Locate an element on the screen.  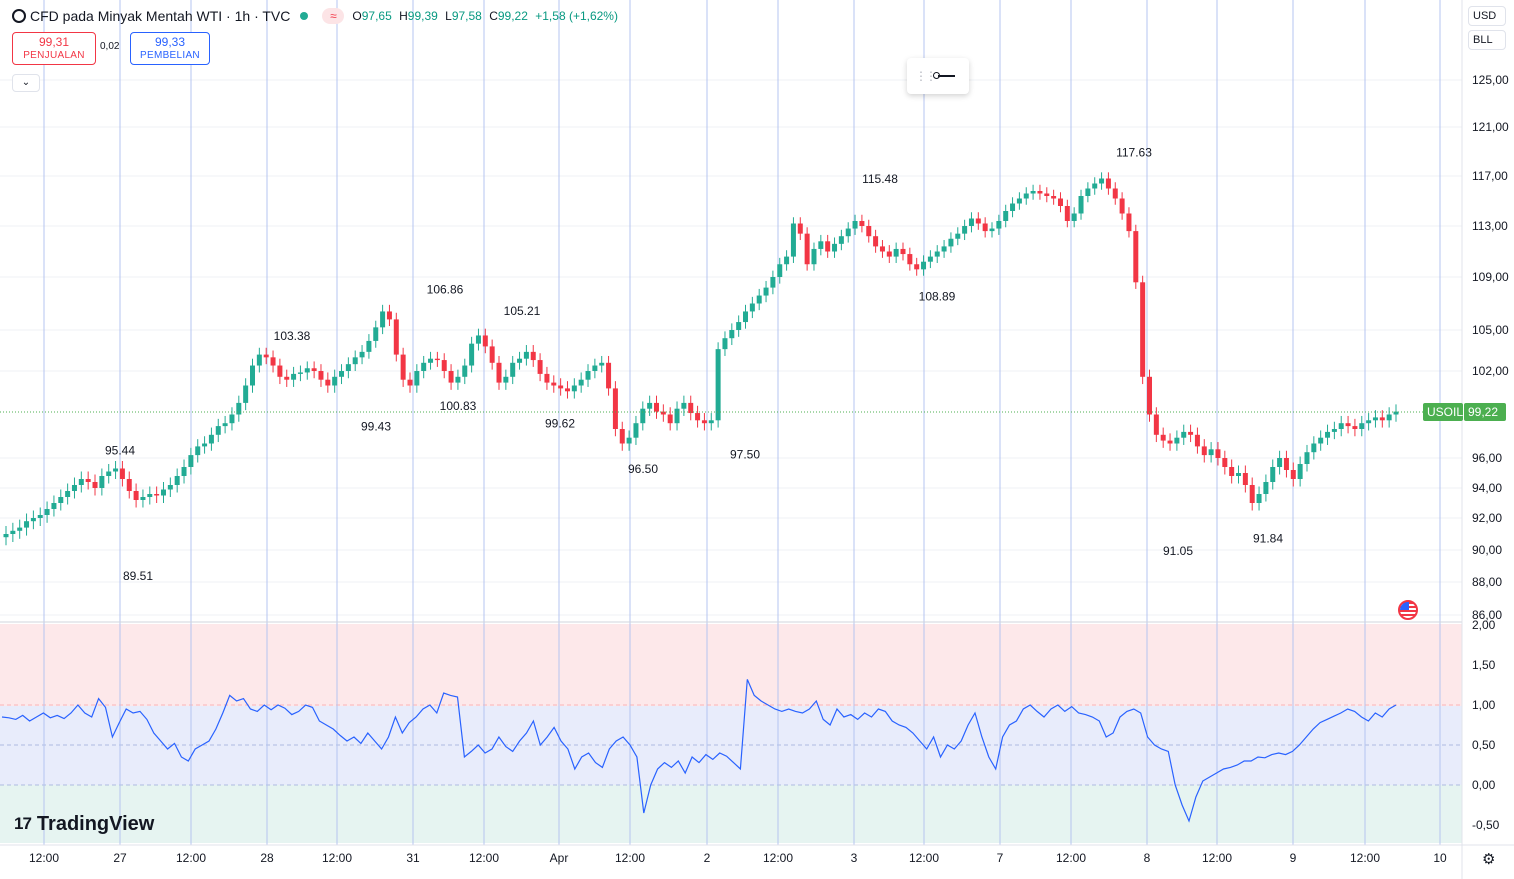
chart-title: CFD pada Minyak Mentah WTI · 1h · TVC is located at coordinates (160, 16).